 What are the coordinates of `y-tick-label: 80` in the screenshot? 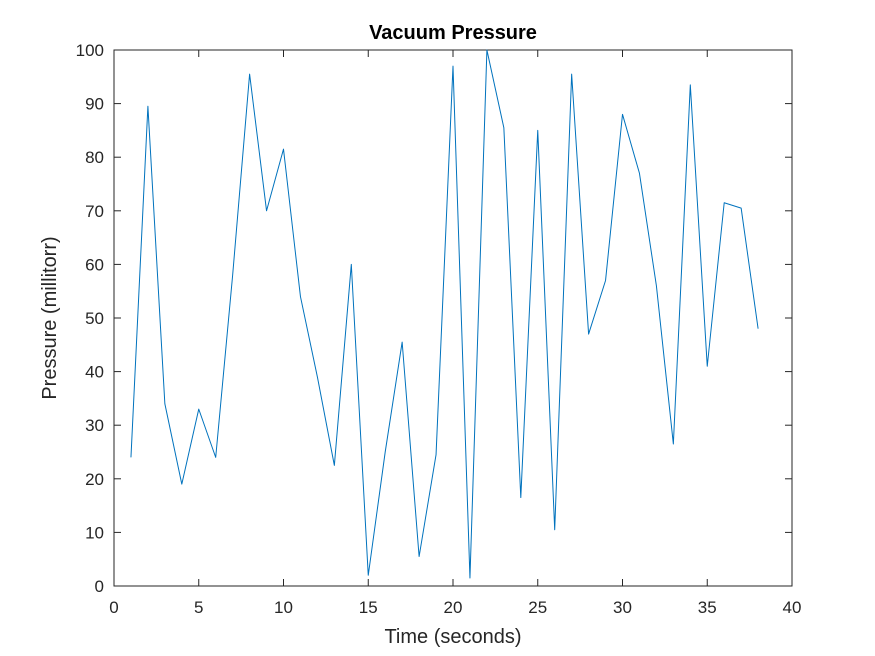 It's located at (94, 157).